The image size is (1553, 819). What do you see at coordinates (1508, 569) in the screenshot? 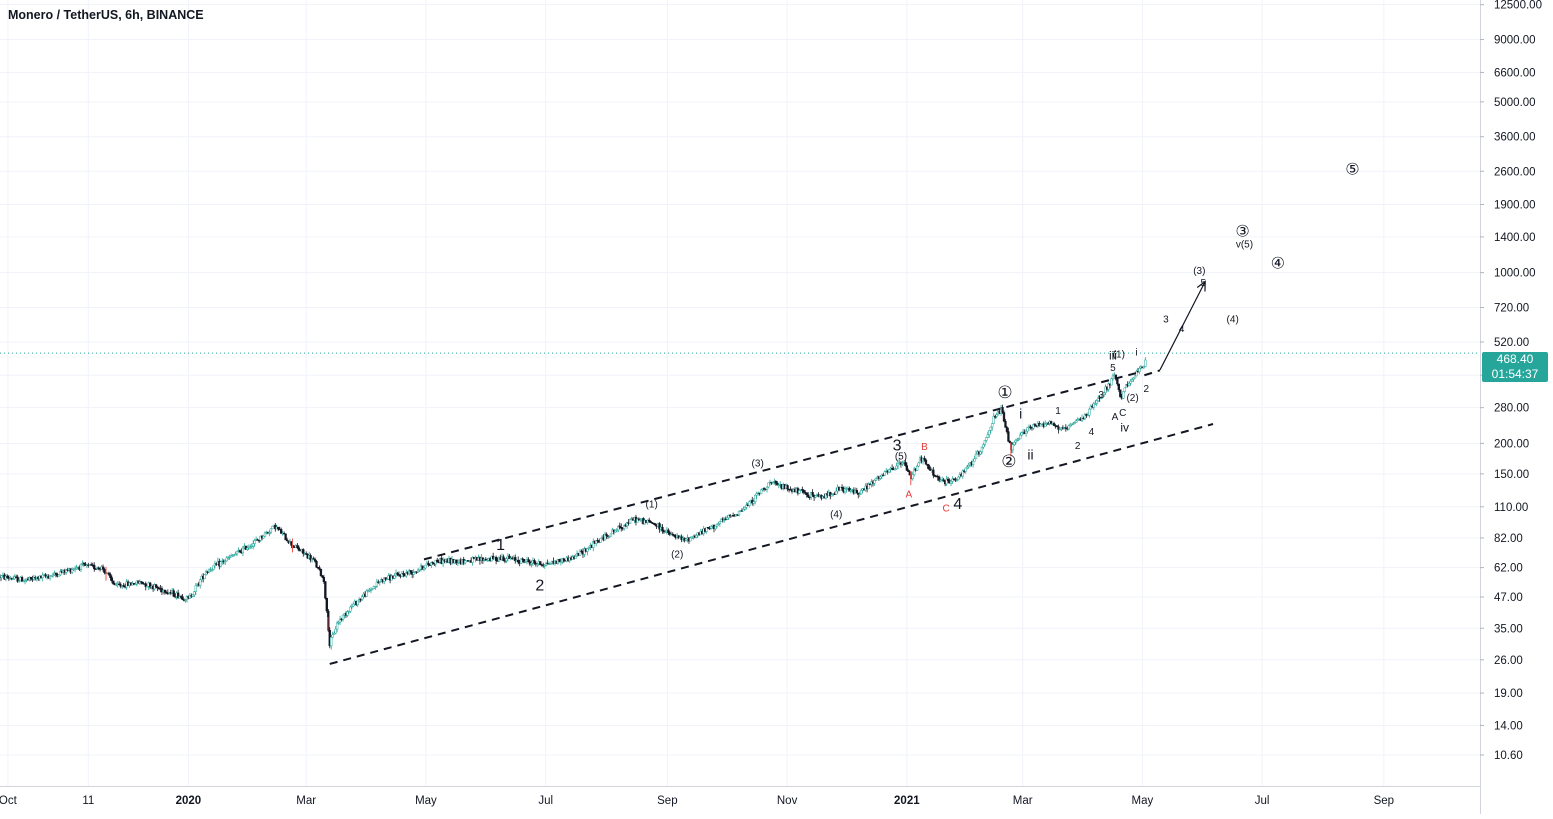
I see `price-axis-label: 62.00` at bounding box center [1508, 569].